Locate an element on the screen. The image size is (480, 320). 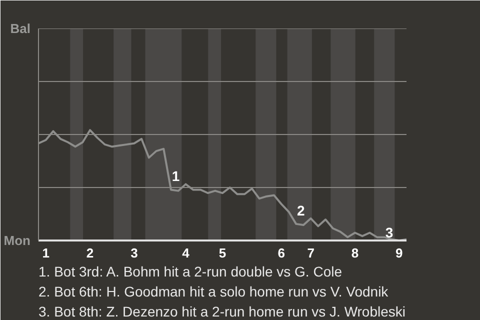
text: 1. Bot 3rd: A. Bohm hit a 2-run double vs G. Cole is located at coordinates (190, 272).